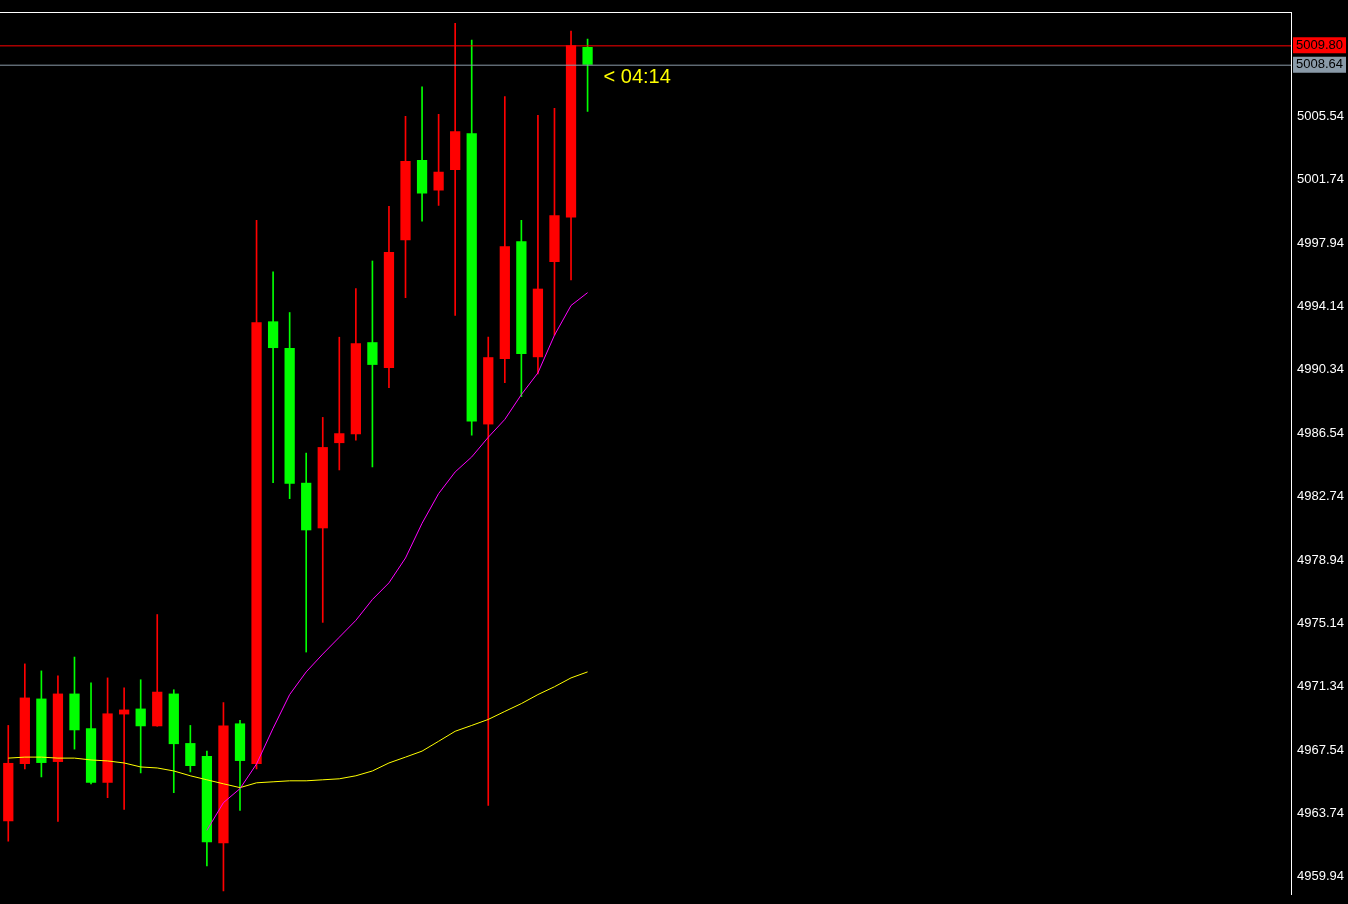 This screenshot has height=904, width=1348. I want to click on y-tick-label: 4997.94, so click(1321, 242).